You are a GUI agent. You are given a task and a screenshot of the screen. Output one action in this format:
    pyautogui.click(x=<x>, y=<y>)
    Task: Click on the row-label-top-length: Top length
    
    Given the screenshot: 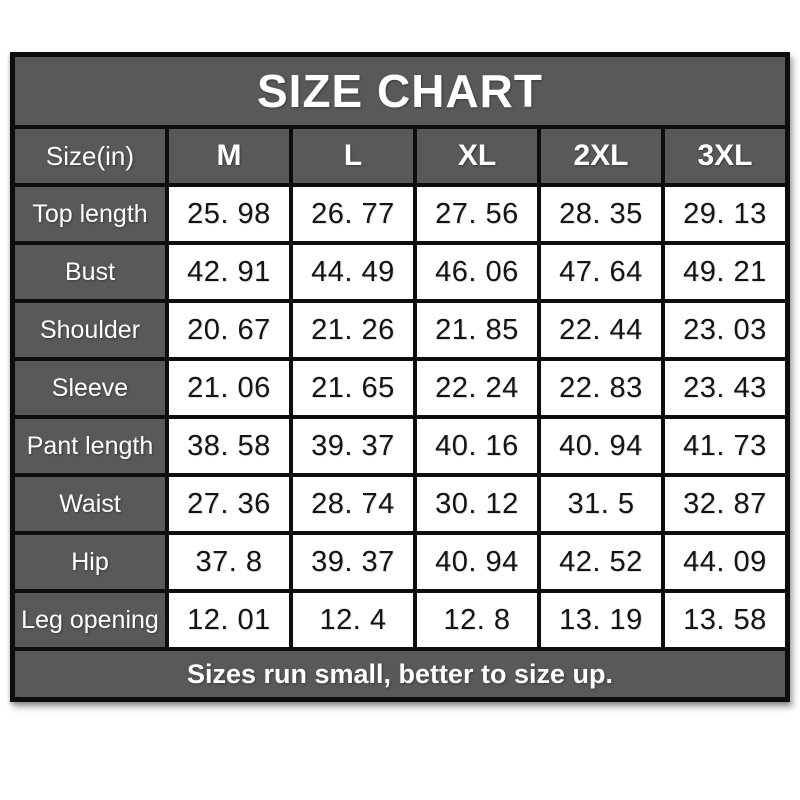 What is the action you would take?
    pyautogui.click(x=90, y=214)
    